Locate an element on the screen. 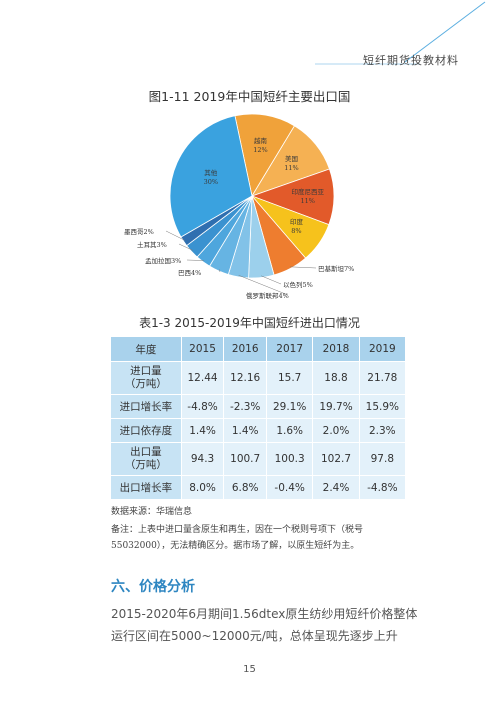  pie-outside-label: 孟加拉国3% is located at coordinates (163, 261).